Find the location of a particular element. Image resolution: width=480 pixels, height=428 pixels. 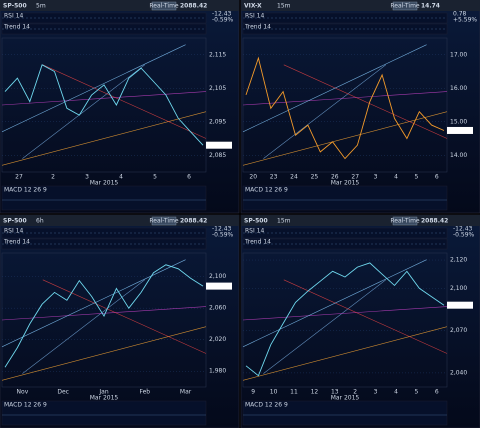

x-tick-label: 23 is located at coordinates (274, 177).